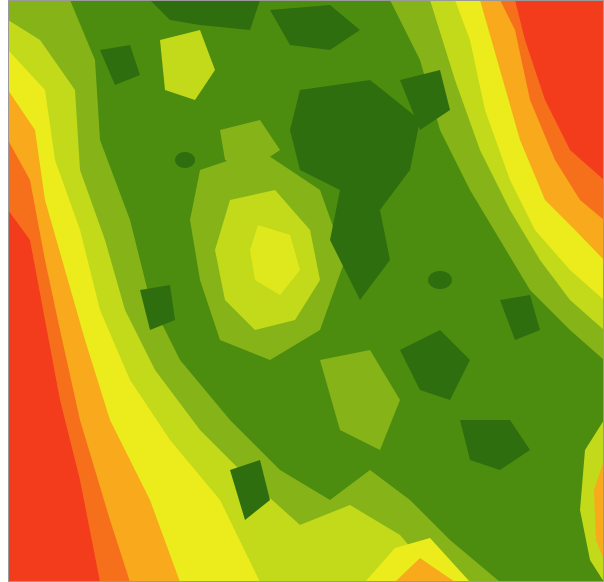 The height and width of the screenshot is (582, 604). What do you see at coordinates (187, 65) in the screenshot?
I see `patch-yellow-green` at bounding box center [187, 65].